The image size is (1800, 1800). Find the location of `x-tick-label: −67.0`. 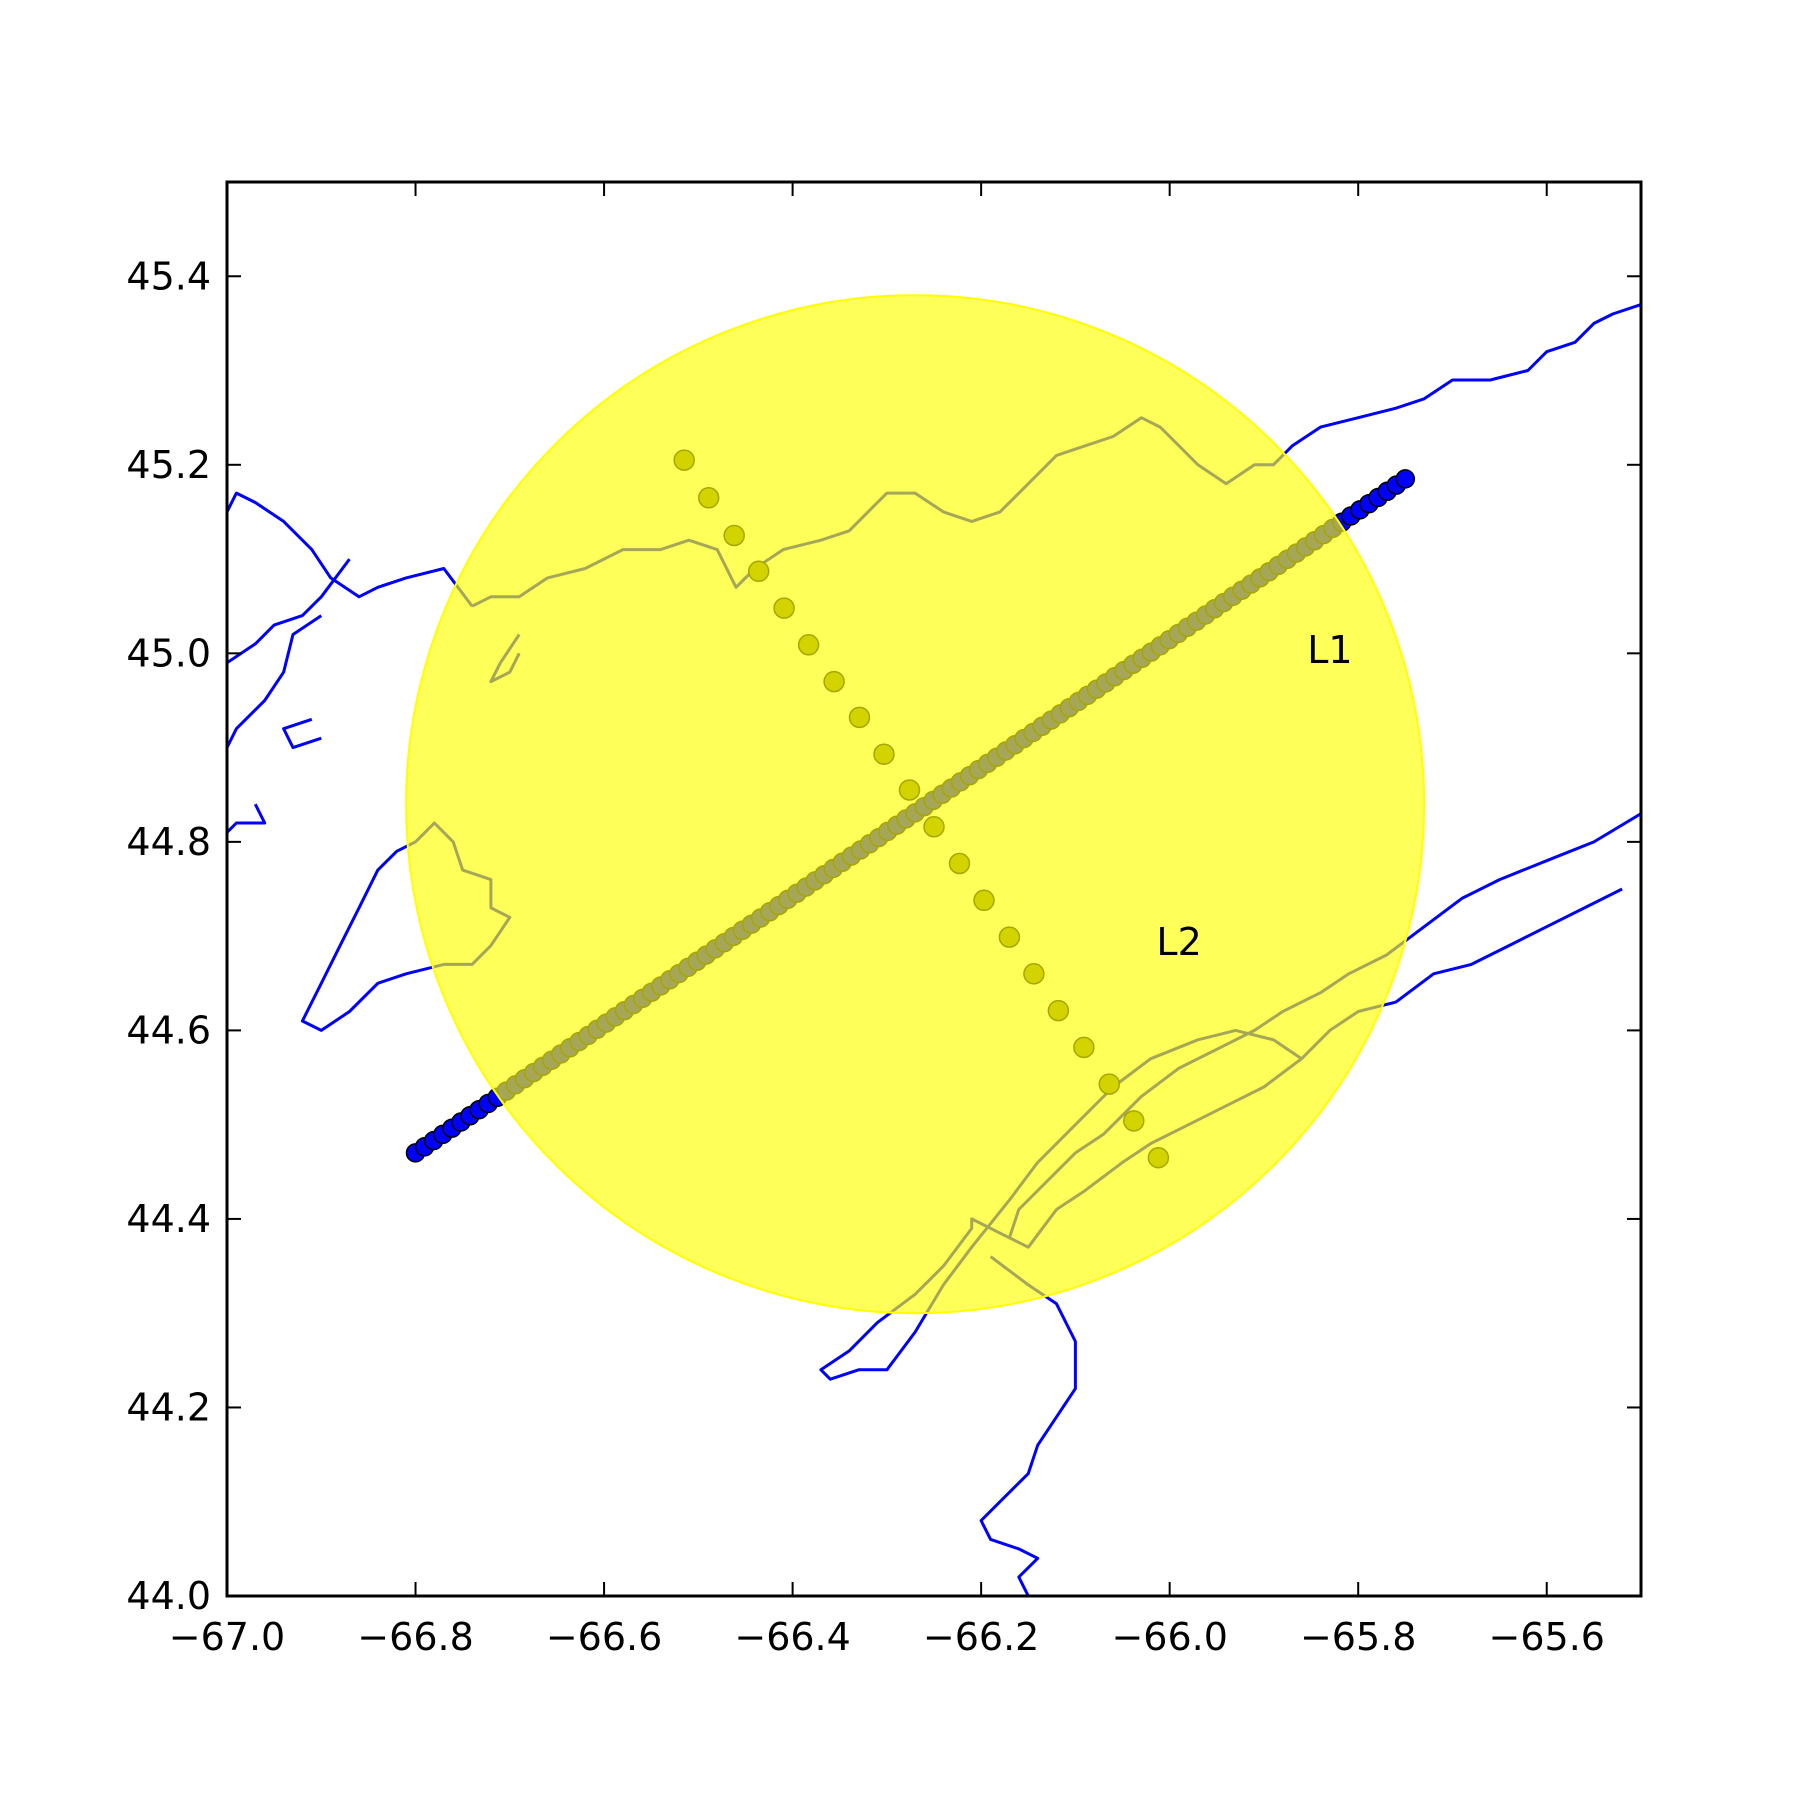

x-tick-label: −67.0 is located at coordinates (227, 1637).